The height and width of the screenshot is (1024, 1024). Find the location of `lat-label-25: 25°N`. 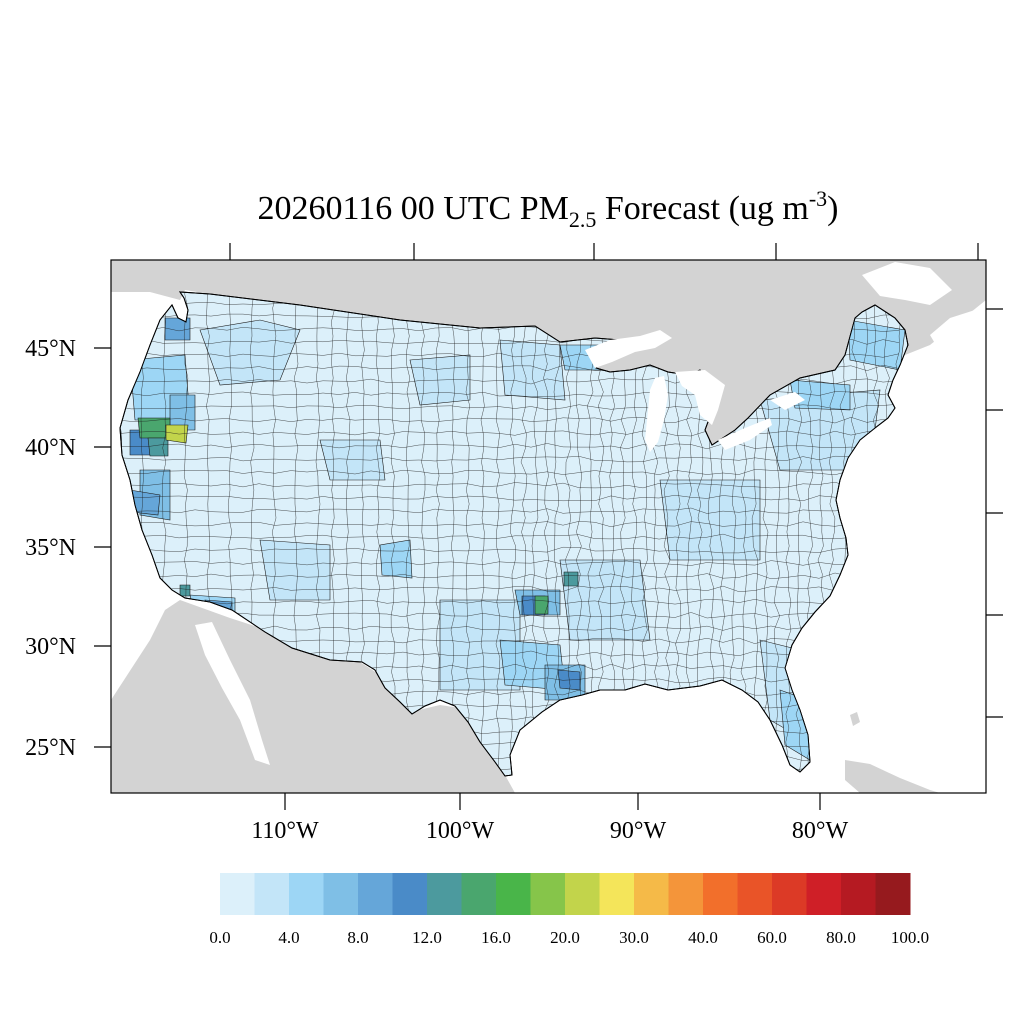

lat-label-25: 25°N is located at coordinates (50, 748).